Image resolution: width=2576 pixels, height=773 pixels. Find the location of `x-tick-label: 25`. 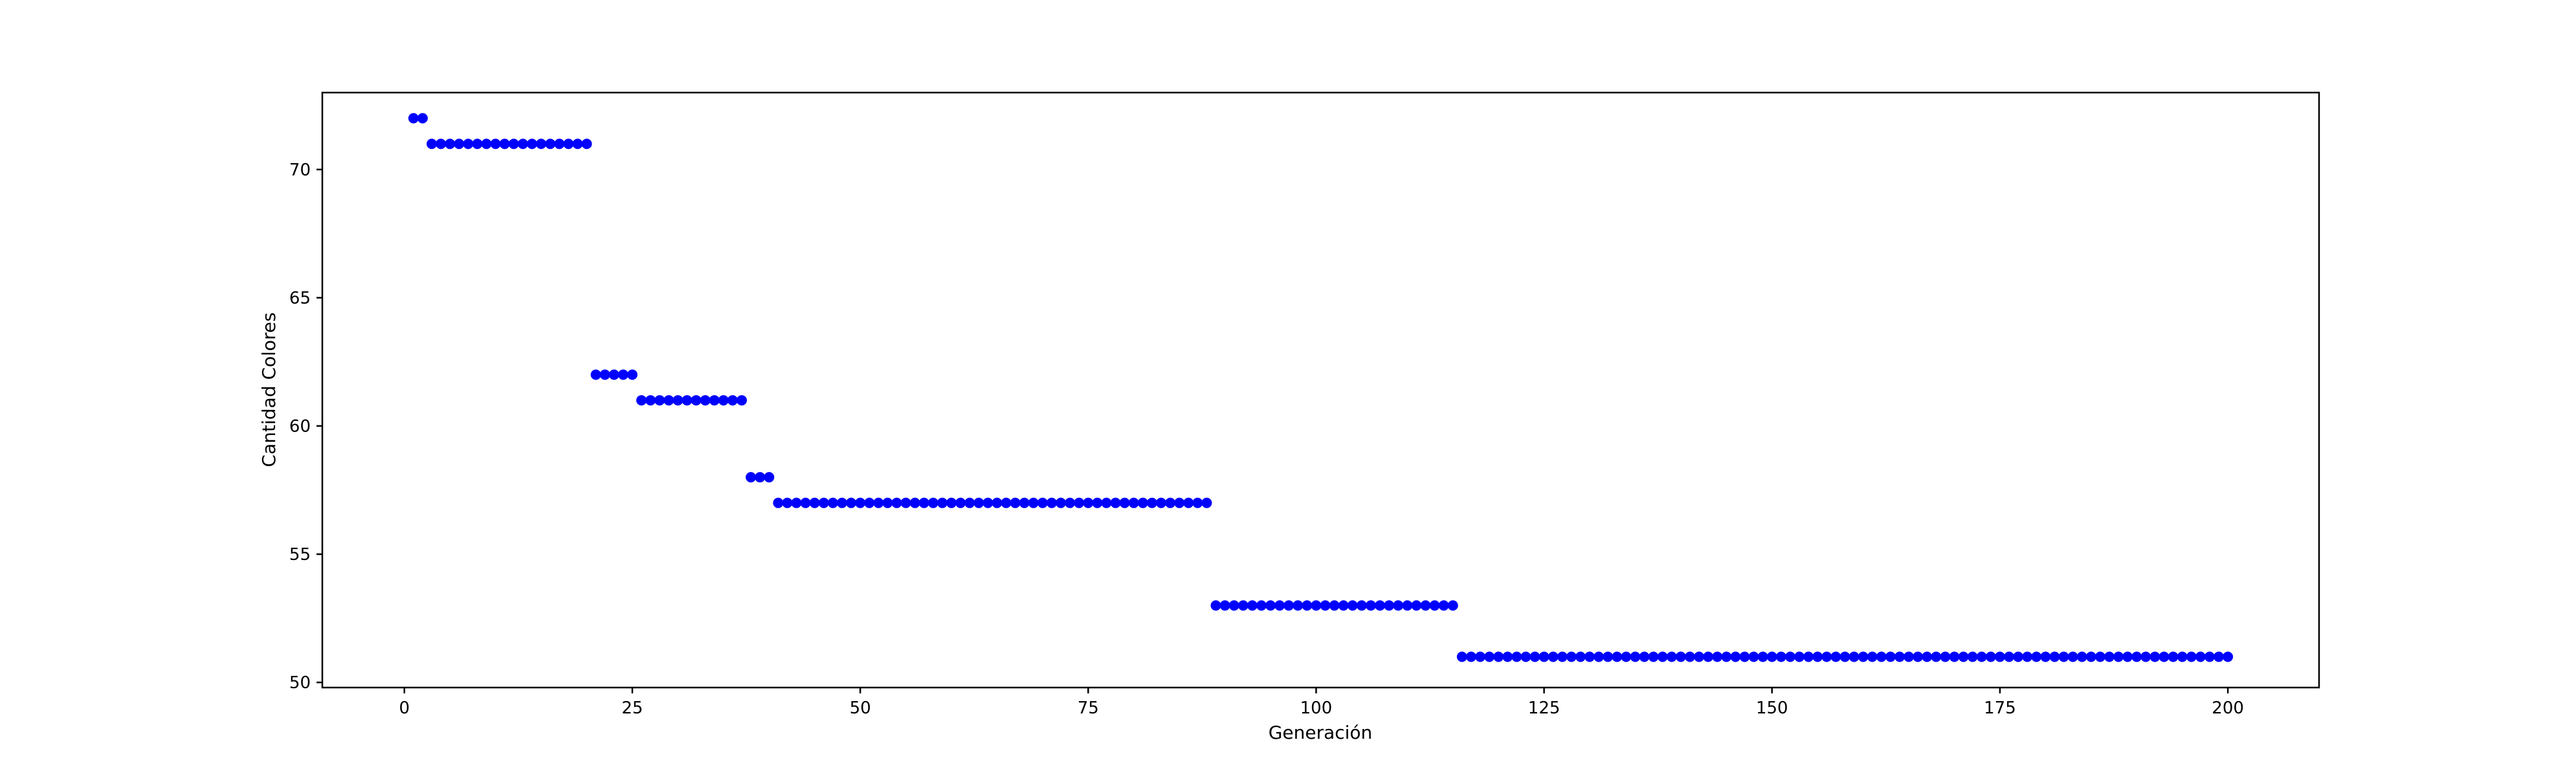

x-tick-label: 25 is located at coordinates (632, 708).